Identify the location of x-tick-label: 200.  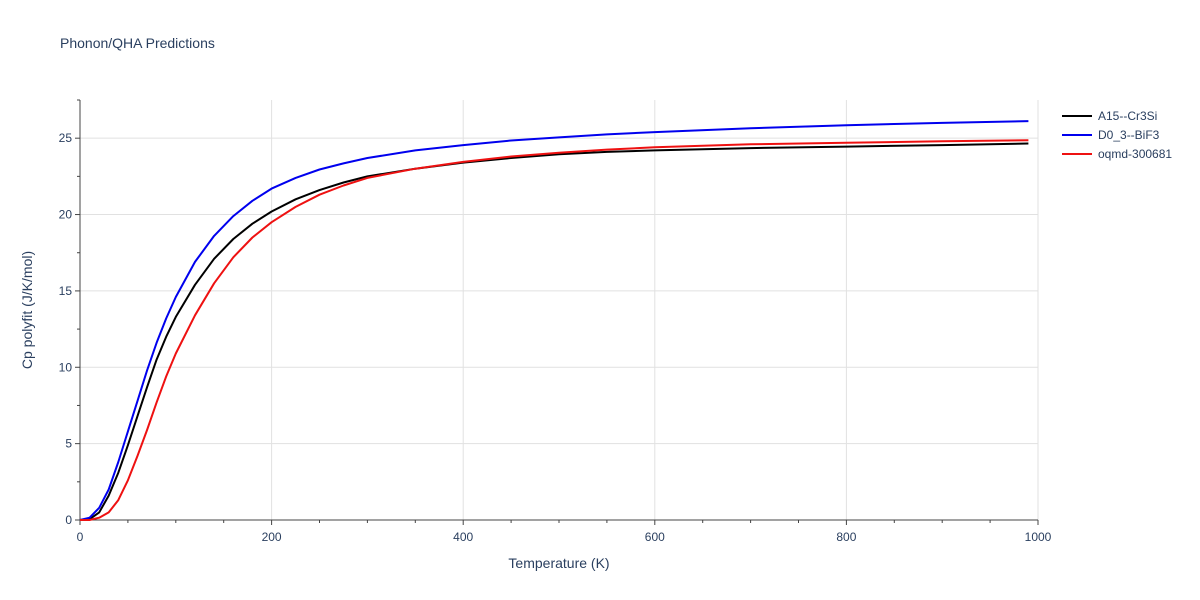
(272, 537).